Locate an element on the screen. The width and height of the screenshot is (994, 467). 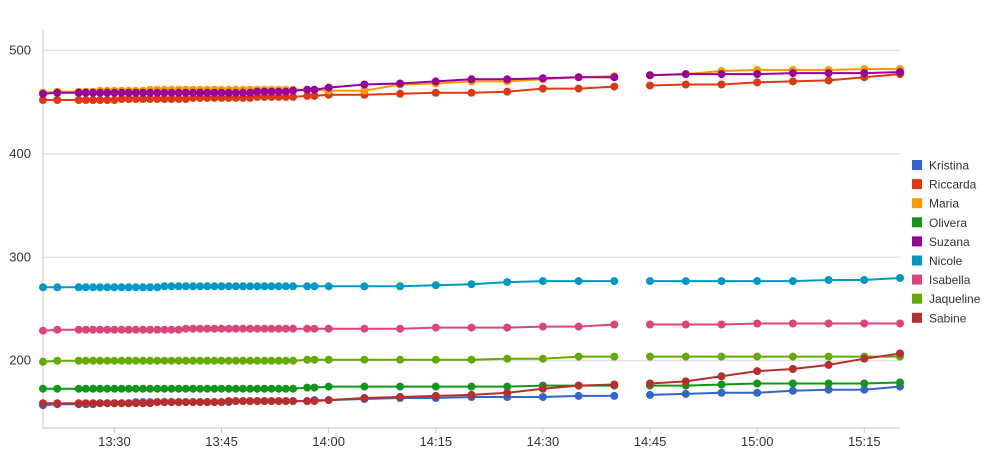
x-tick-label: 15:00 is located at coordinates (757, 441).